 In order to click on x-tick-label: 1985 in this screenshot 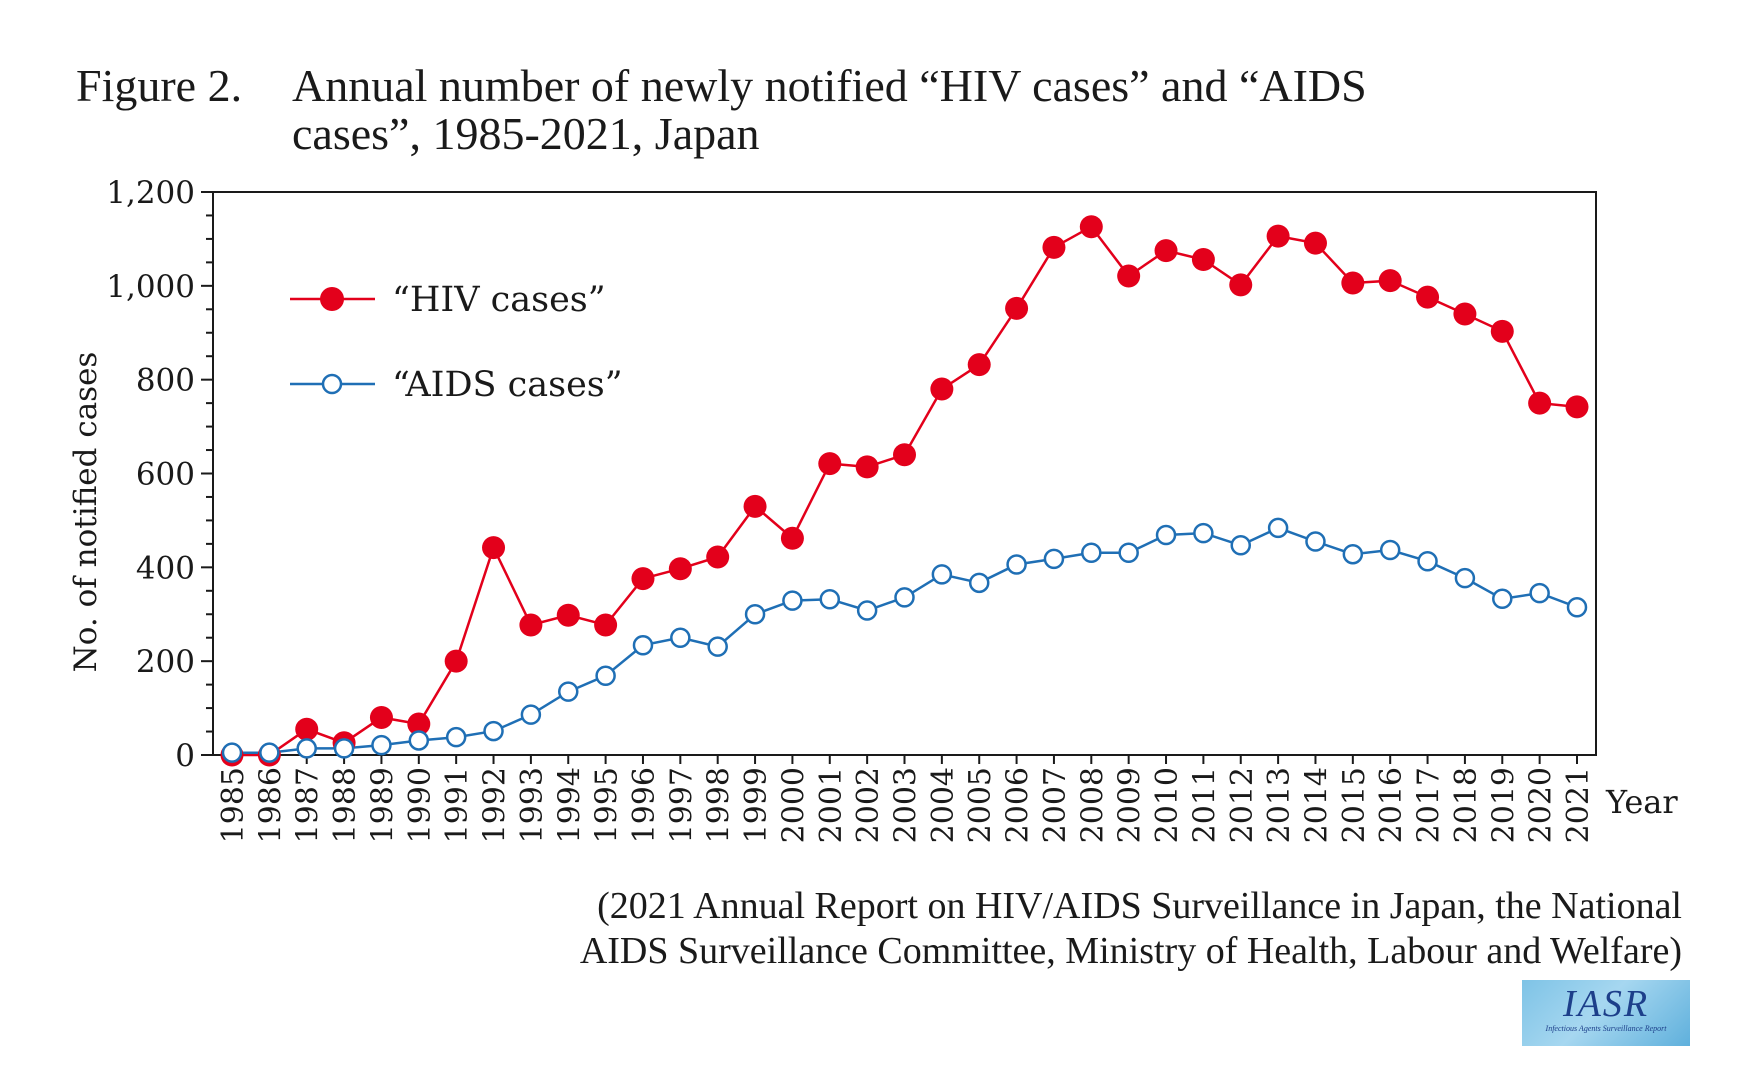, I will do `click(233, 805)`.